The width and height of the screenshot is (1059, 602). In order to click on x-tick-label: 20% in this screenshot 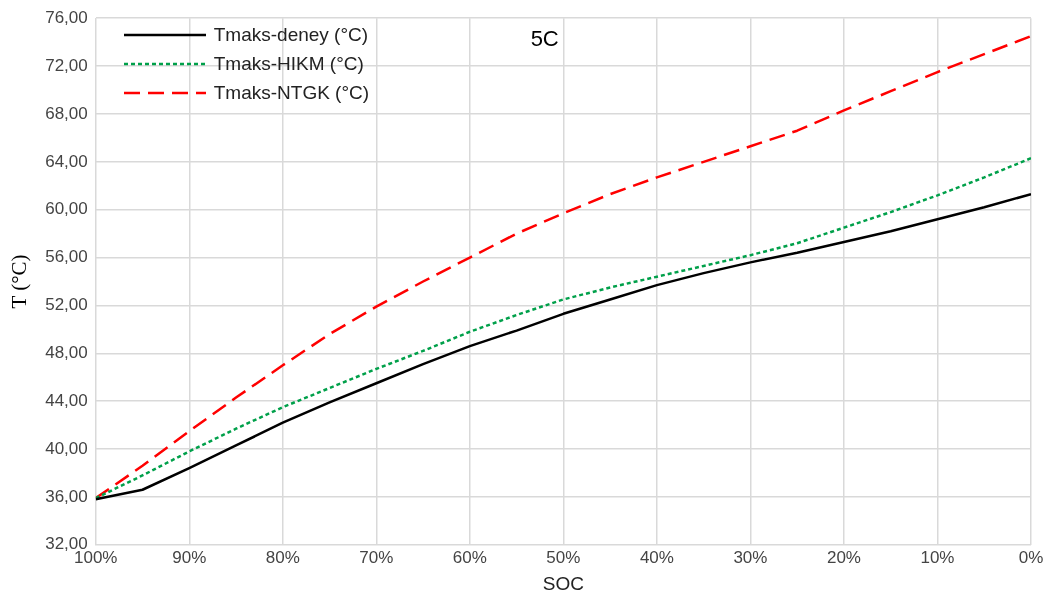, I will do `click(843, 557)`.